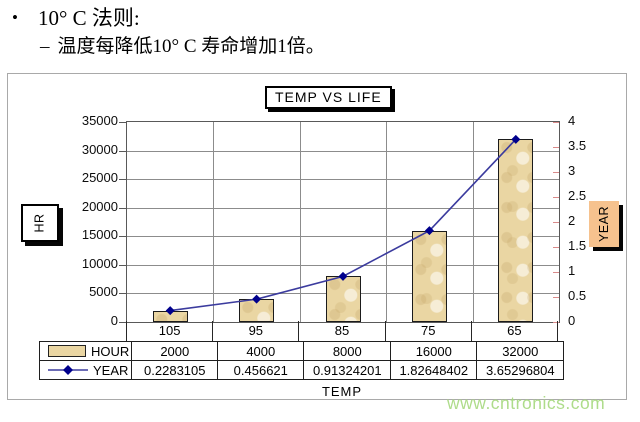 Image resolution: width=640 pixels, height=422 pixels. What do you see at coordinates (103, 292) in the screenshot?
I see `left-axis-label: 5000` at bounding box center [103, 292].